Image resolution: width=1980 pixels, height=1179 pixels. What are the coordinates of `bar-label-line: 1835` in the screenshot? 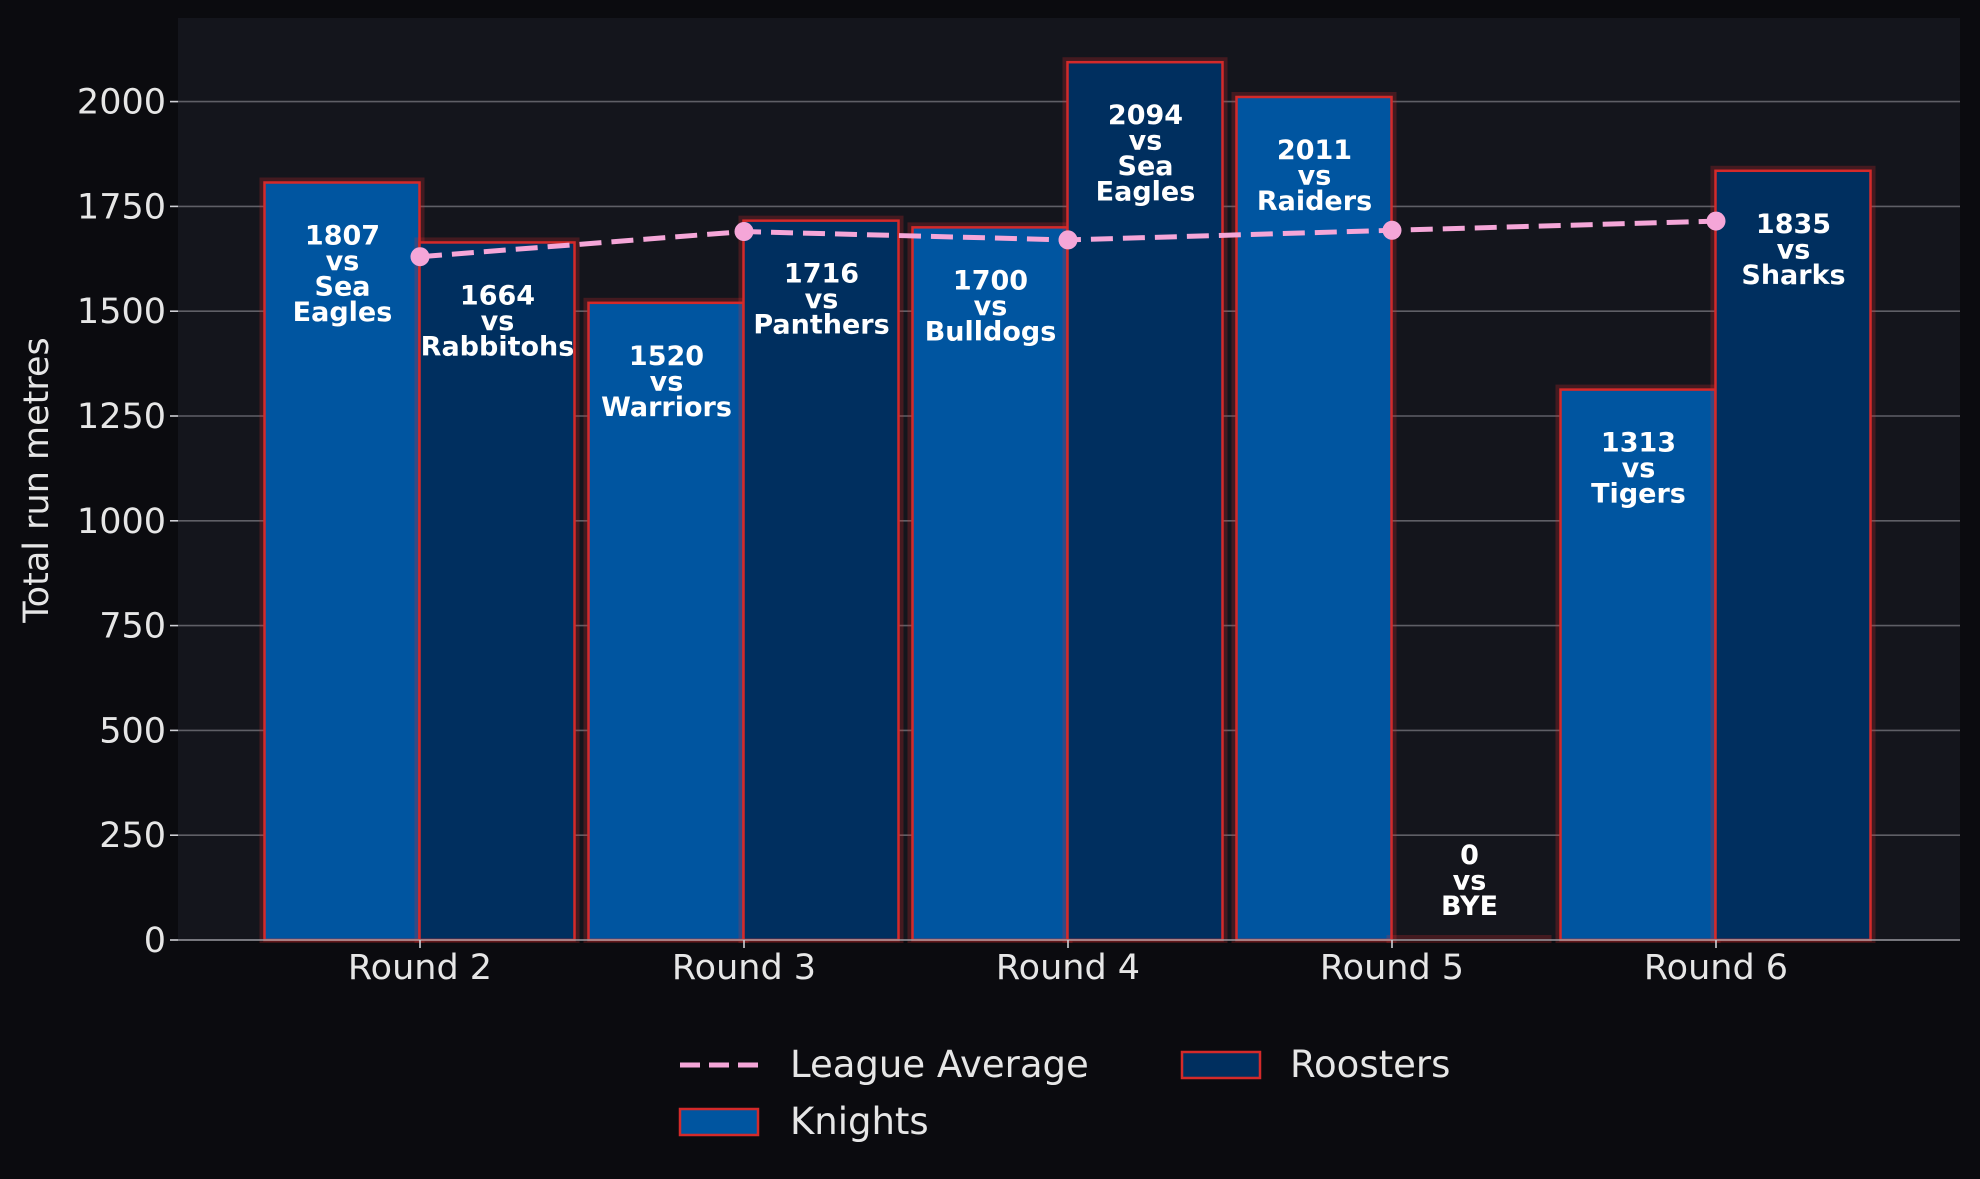 It's located at (1793, 224).